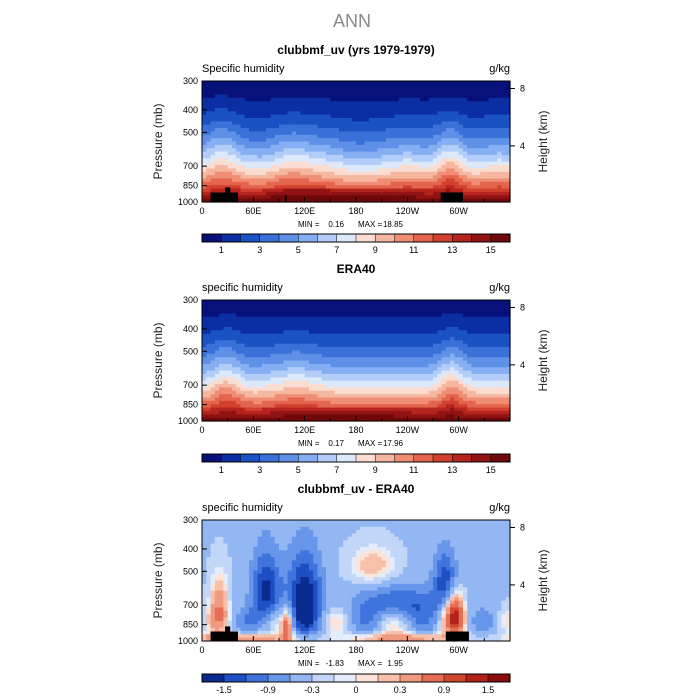  I want to click on x-tick-label: 60E, so click(253, 211).